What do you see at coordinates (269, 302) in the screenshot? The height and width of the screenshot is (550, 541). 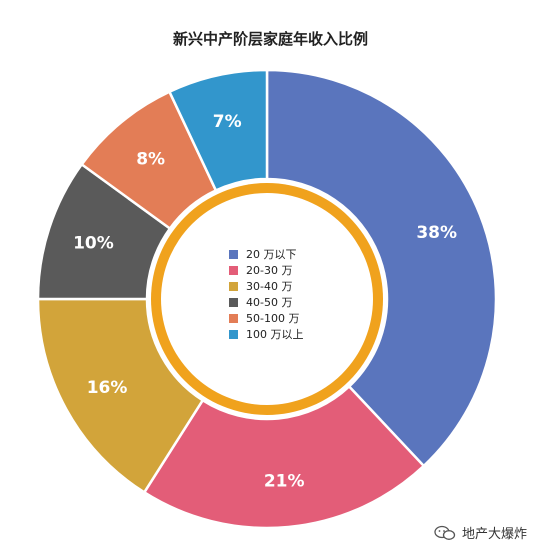 I see `legend-label-3: 40-50 万` at bounding box center [269, 302].